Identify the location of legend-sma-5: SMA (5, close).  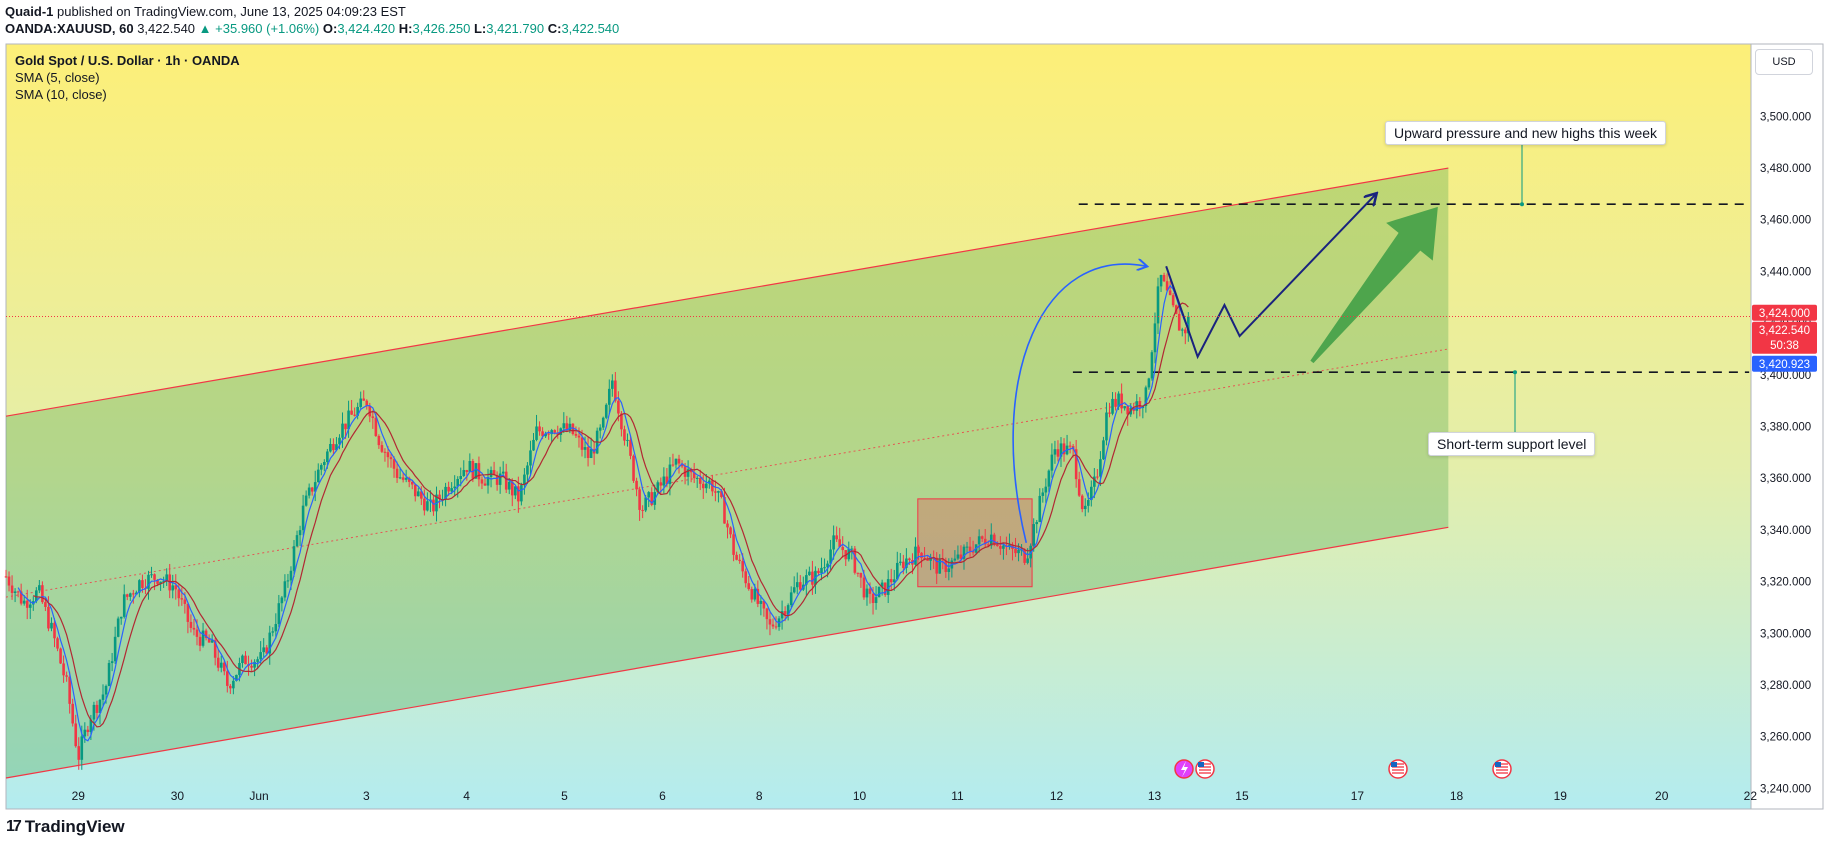
(57, 77).